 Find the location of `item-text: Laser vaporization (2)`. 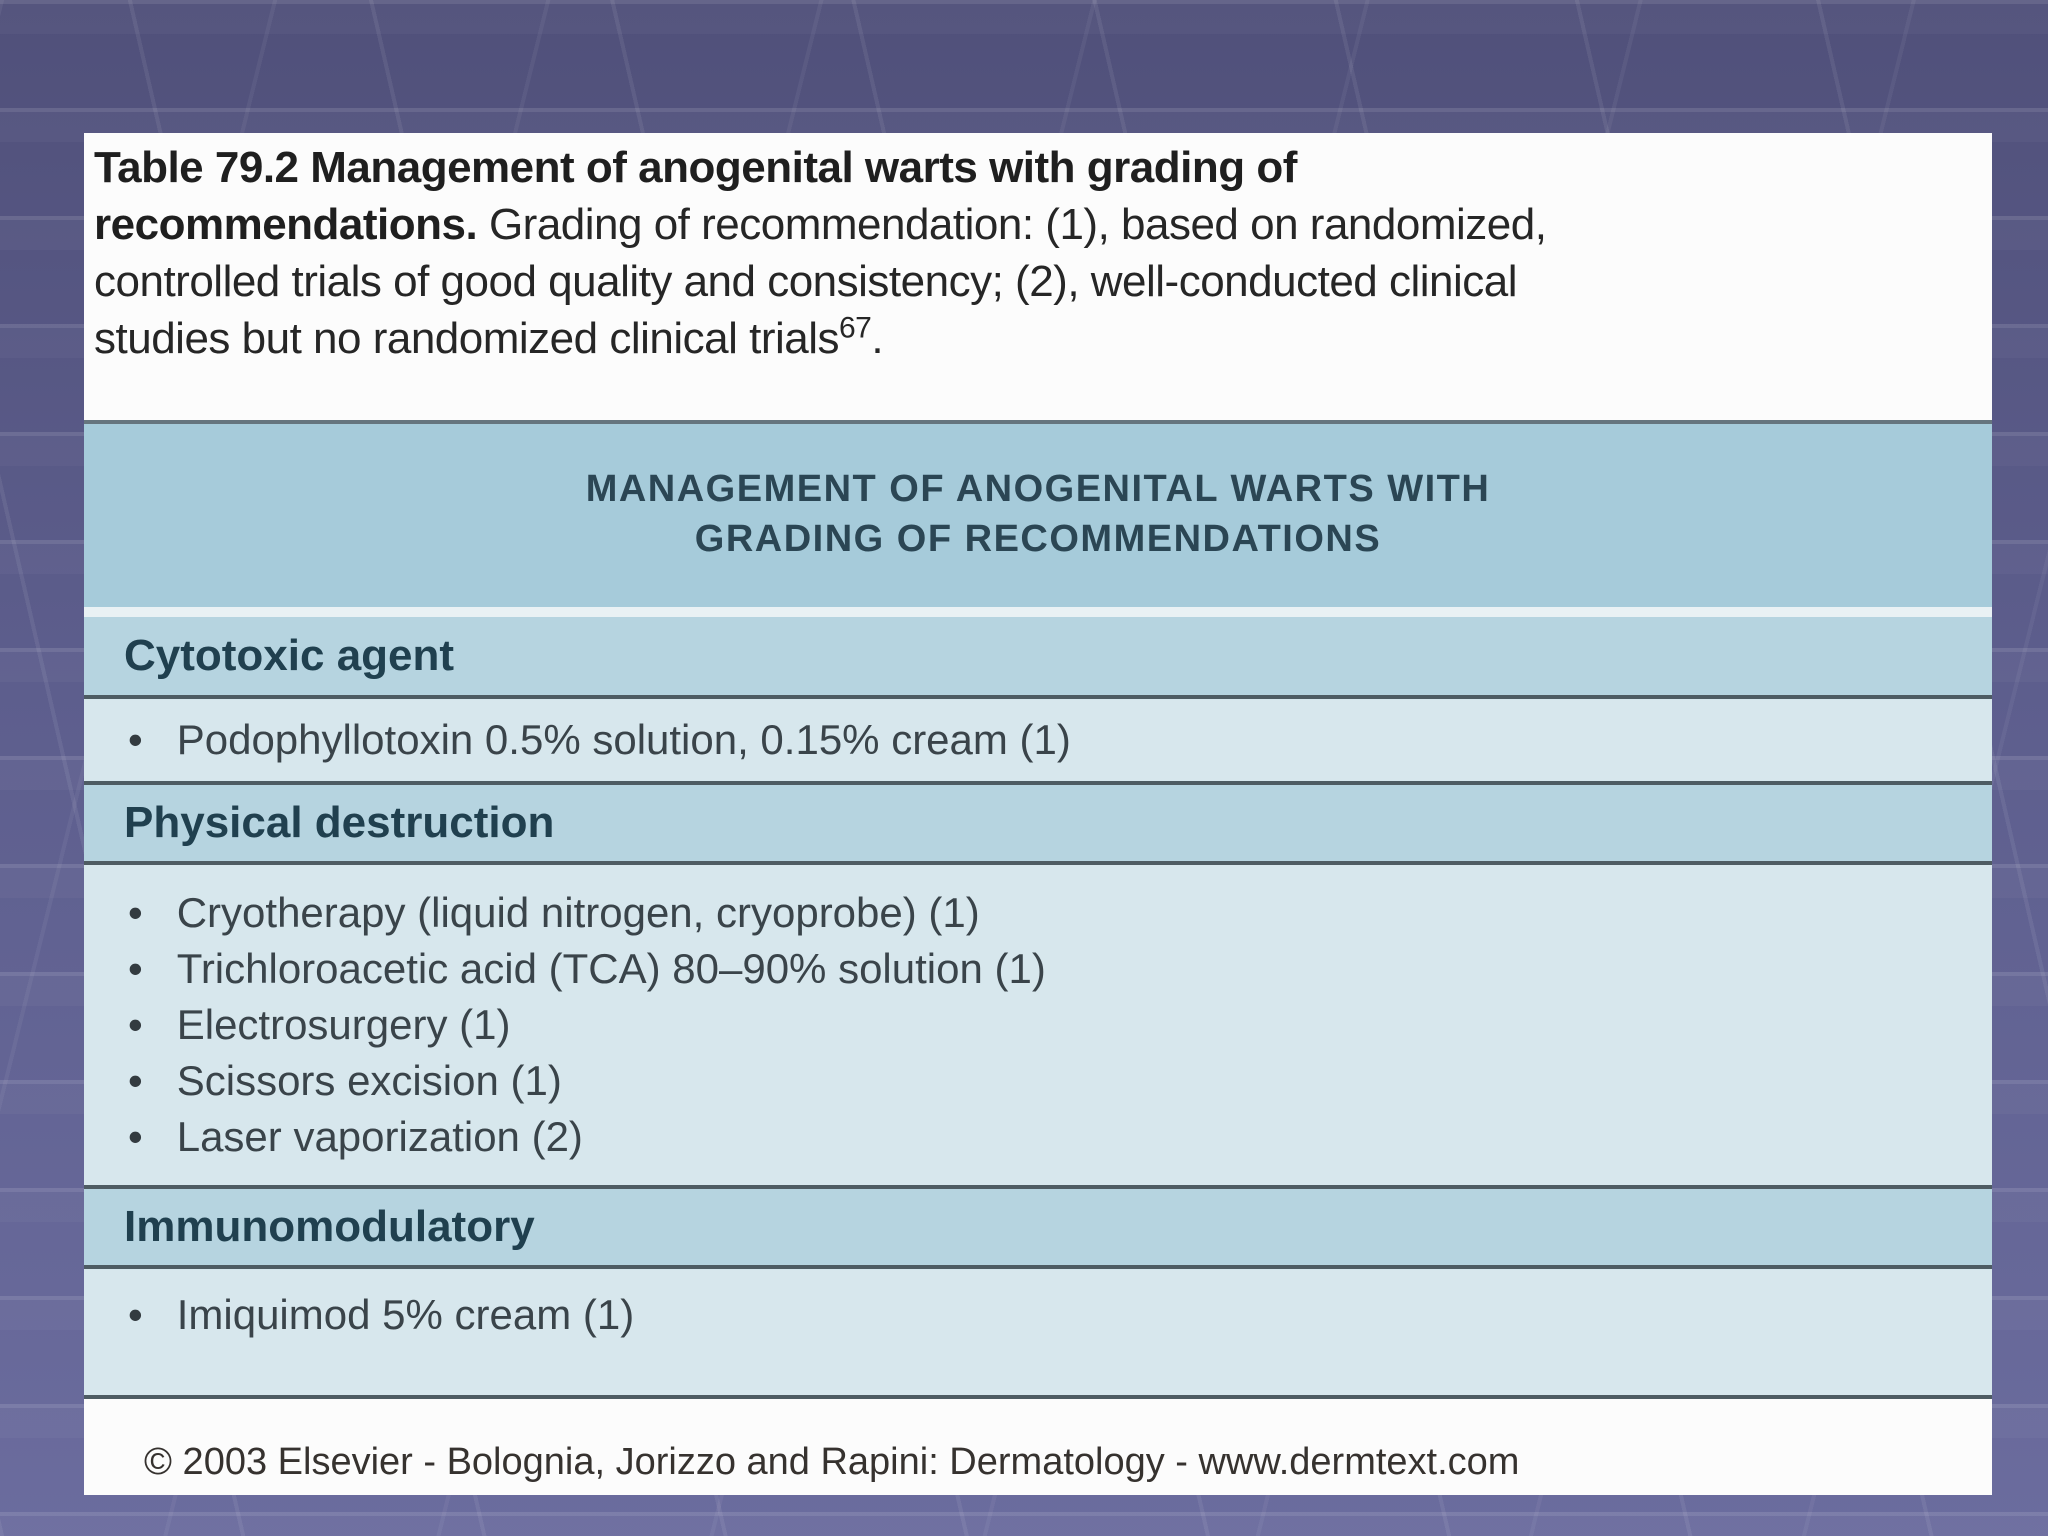

item-text: Laser vaporization (2) is located at coordinates (379, 1136).